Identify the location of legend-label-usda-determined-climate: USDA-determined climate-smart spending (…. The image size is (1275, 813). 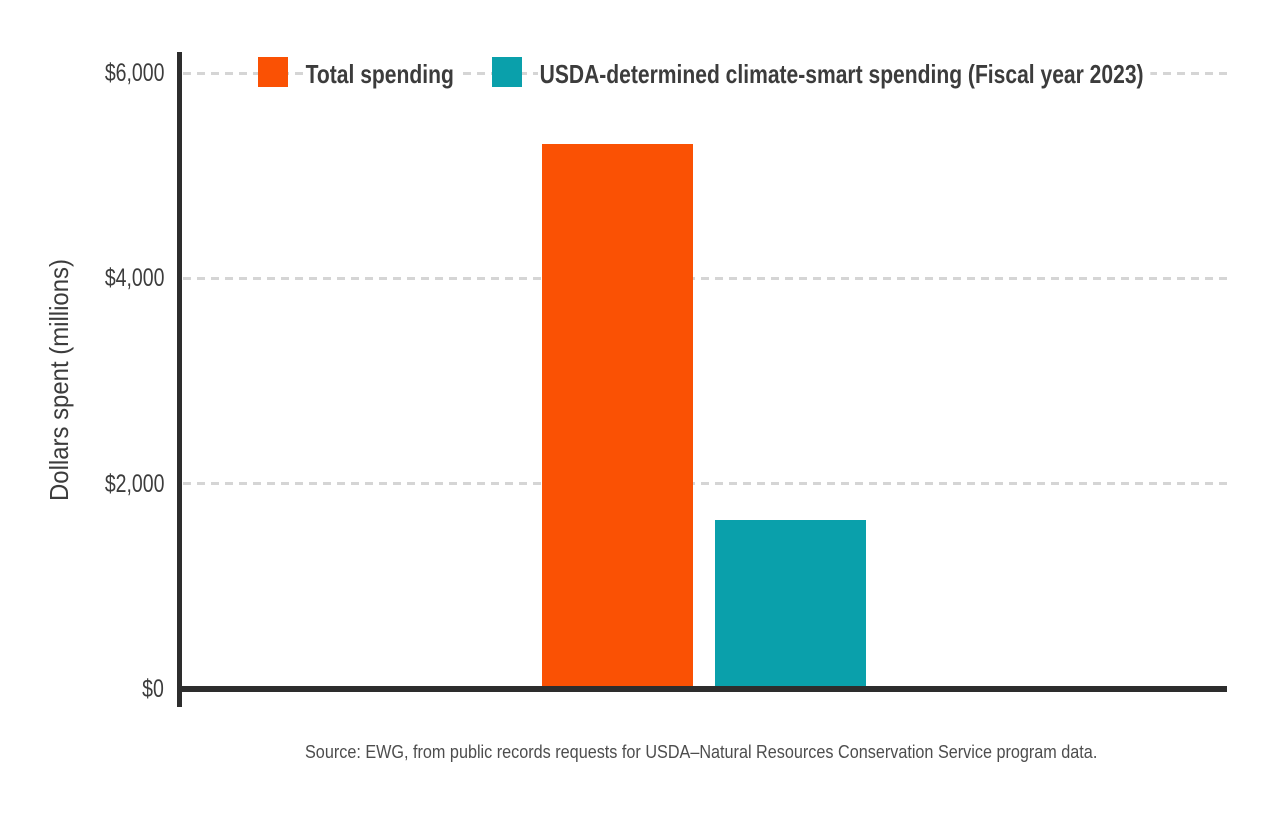
(844, 74).